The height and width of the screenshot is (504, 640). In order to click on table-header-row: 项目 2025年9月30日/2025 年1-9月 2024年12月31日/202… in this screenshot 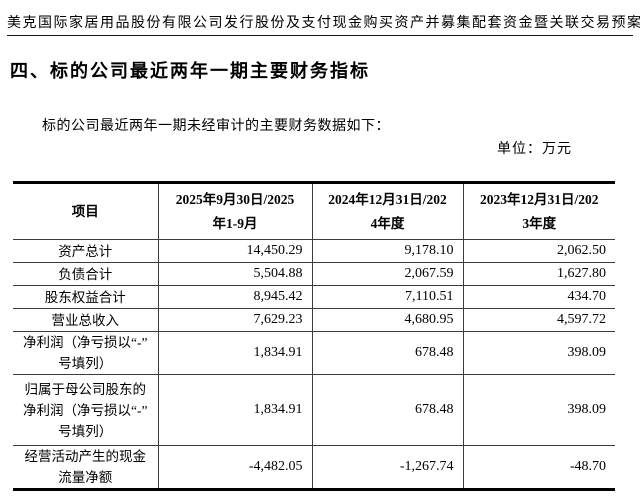, I will do `click(314, 211)`.